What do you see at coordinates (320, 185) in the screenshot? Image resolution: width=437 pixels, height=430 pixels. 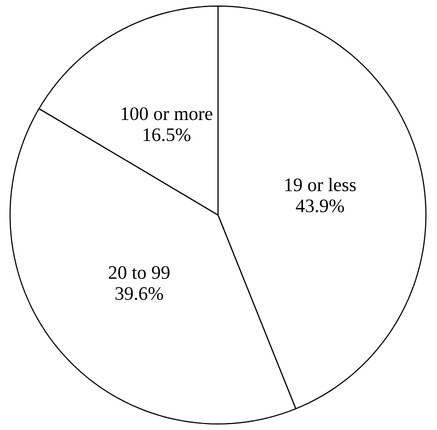 I see `slice-label: 19 or less` at bounding box center [320, 185].